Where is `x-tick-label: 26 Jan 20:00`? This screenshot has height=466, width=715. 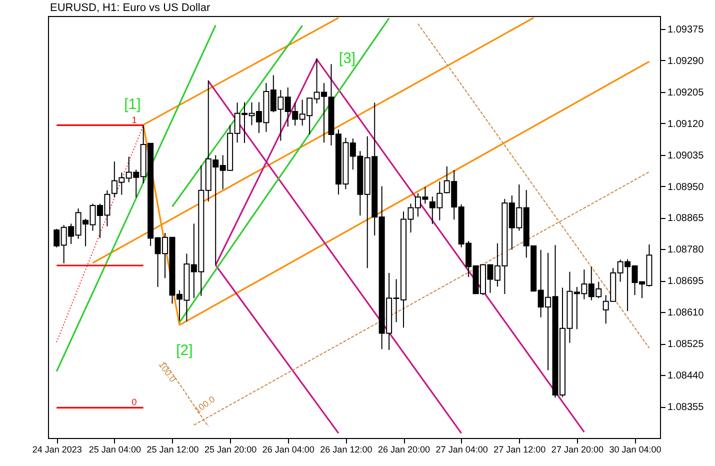 x-tick-label: 26 Jan 20:00 is located at coordinates (404, 449).